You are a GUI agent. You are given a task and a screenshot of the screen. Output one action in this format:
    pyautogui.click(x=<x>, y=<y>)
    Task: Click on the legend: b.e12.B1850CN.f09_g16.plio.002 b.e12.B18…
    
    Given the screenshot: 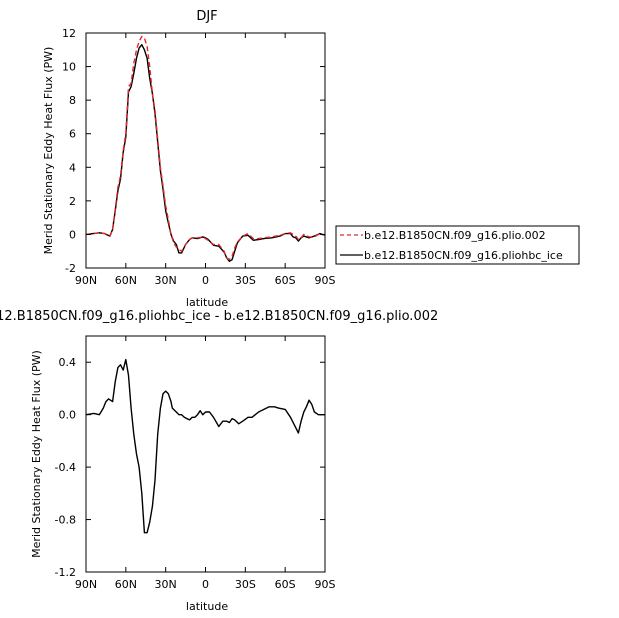 What is the action you would take?
    pyautogui.click(x=457, y=245)
    